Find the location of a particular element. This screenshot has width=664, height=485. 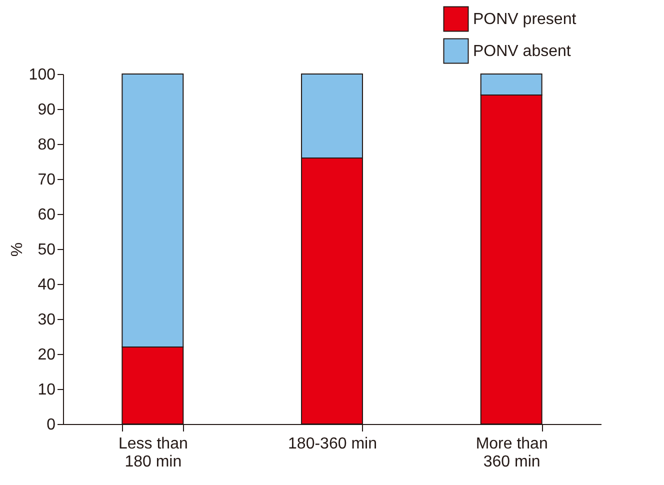

y-axis-title: % is located at coordinates (17, 249).